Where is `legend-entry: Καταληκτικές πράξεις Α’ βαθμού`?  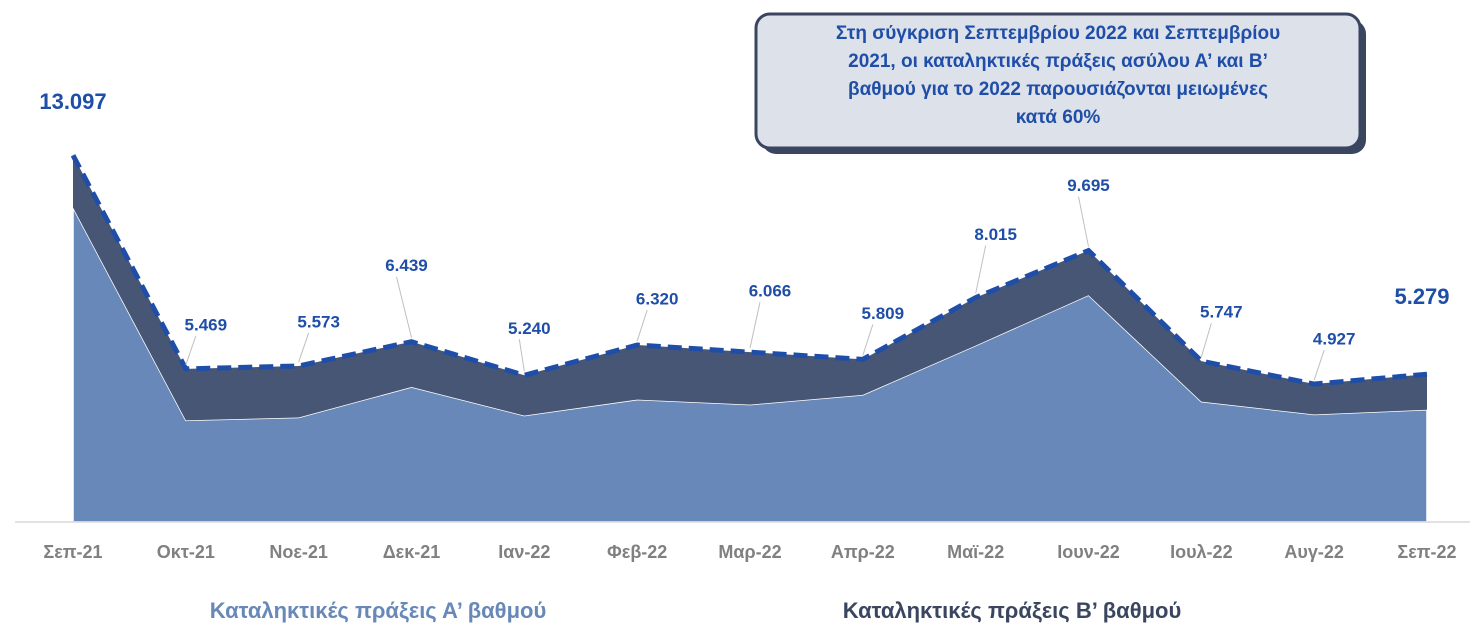 legend-entry: Καταληκτικές πράξεις Α’ βαθμού is located at coordinates (378, 610).